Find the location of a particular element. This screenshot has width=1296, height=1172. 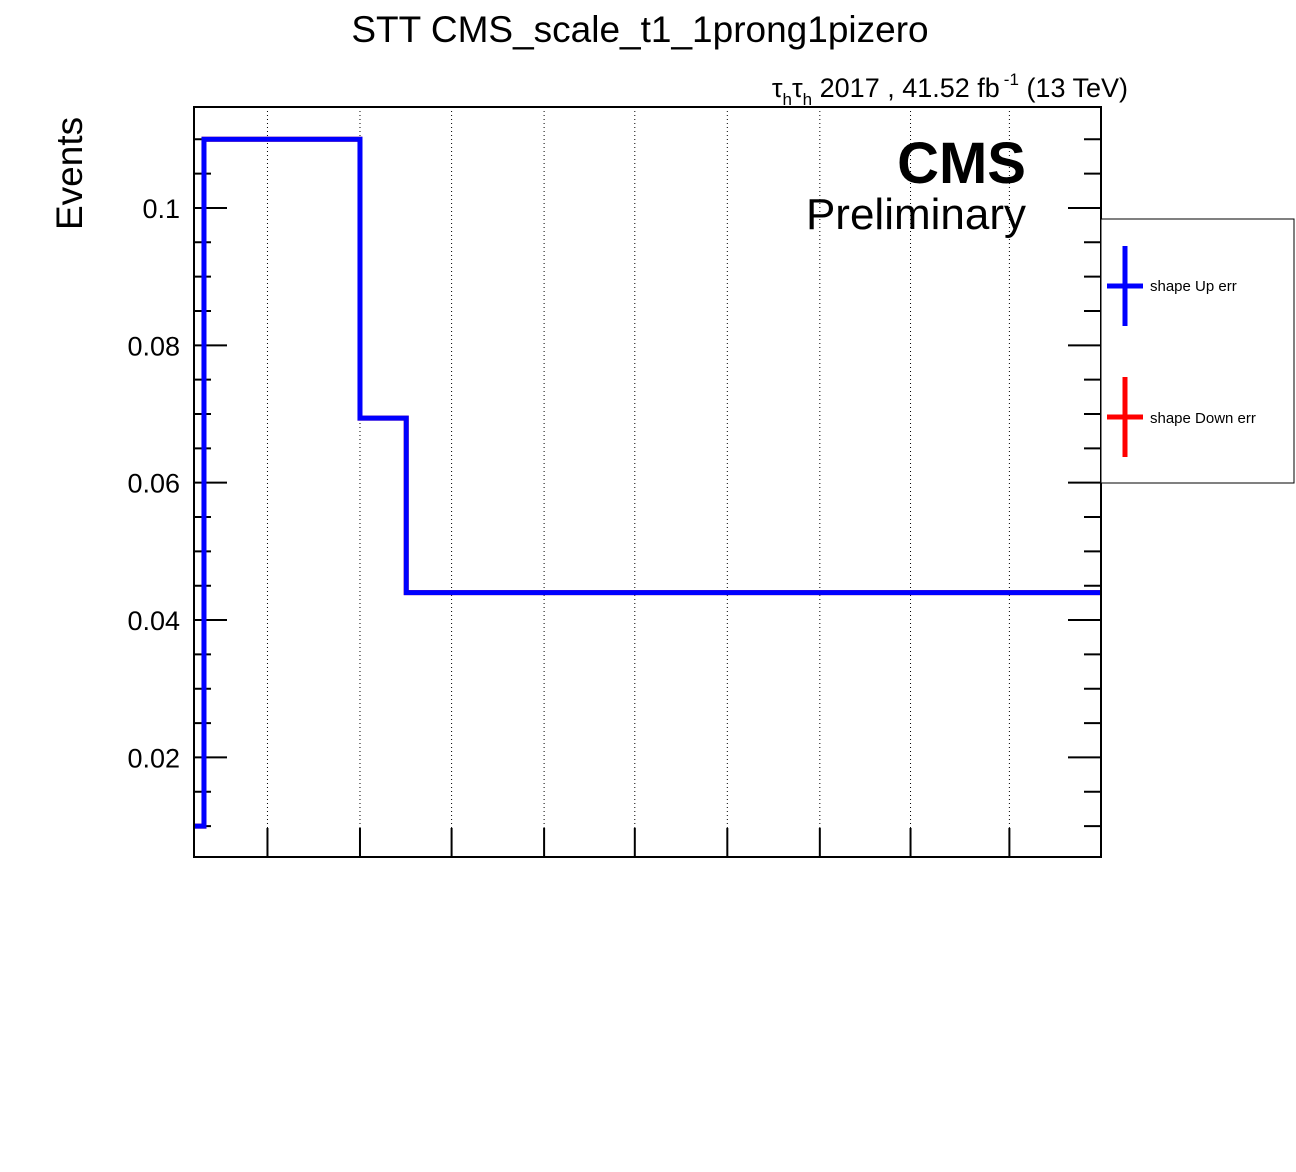

lumi-tau-1: τ is located at coordinates (777, 88).